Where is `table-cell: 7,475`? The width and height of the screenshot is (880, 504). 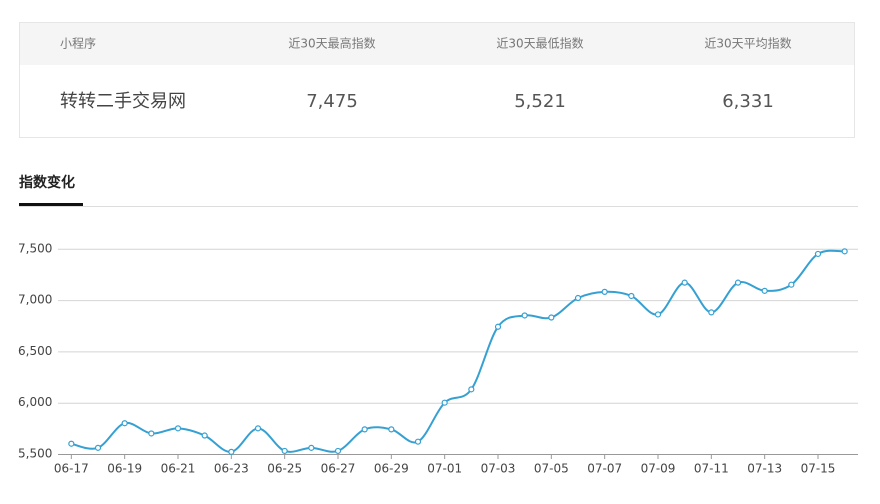
table-cell: 7,475 is located at coordinates (332, 101).